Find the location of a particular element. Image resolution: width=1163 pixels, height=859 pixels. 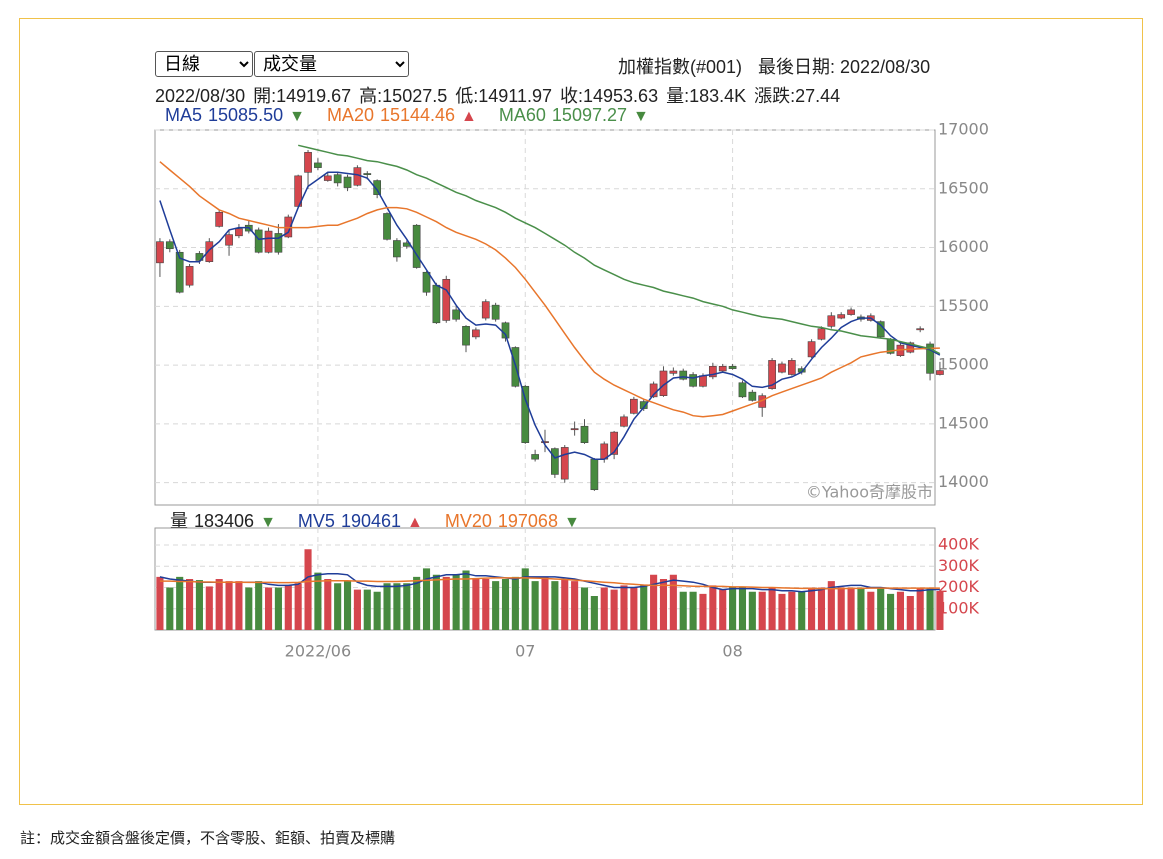

y-tick-label: 17000 is located at coordinates (963, 129).